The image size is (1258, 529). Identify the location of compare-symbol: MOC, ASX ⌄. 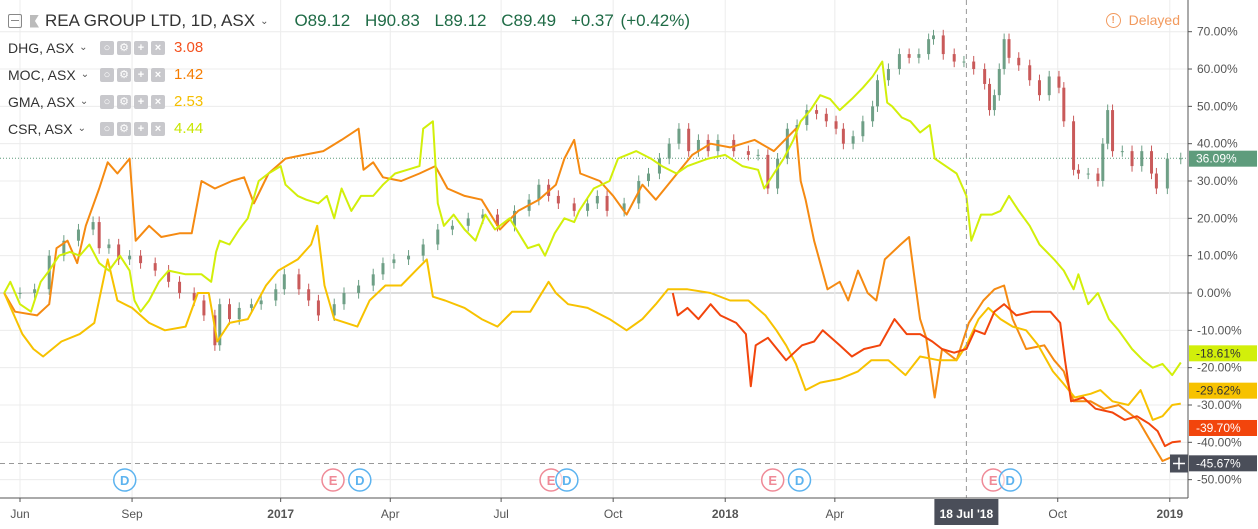
(54, 75).